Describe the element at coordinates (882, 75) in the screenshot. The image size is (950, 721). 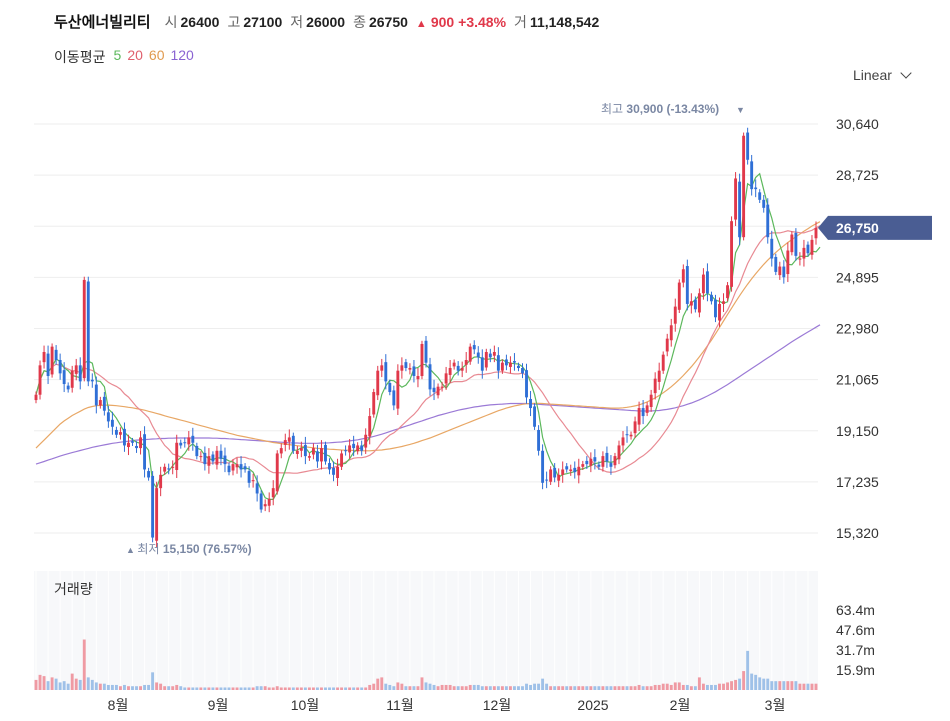
I see `scale-selector: Linear` at that location.